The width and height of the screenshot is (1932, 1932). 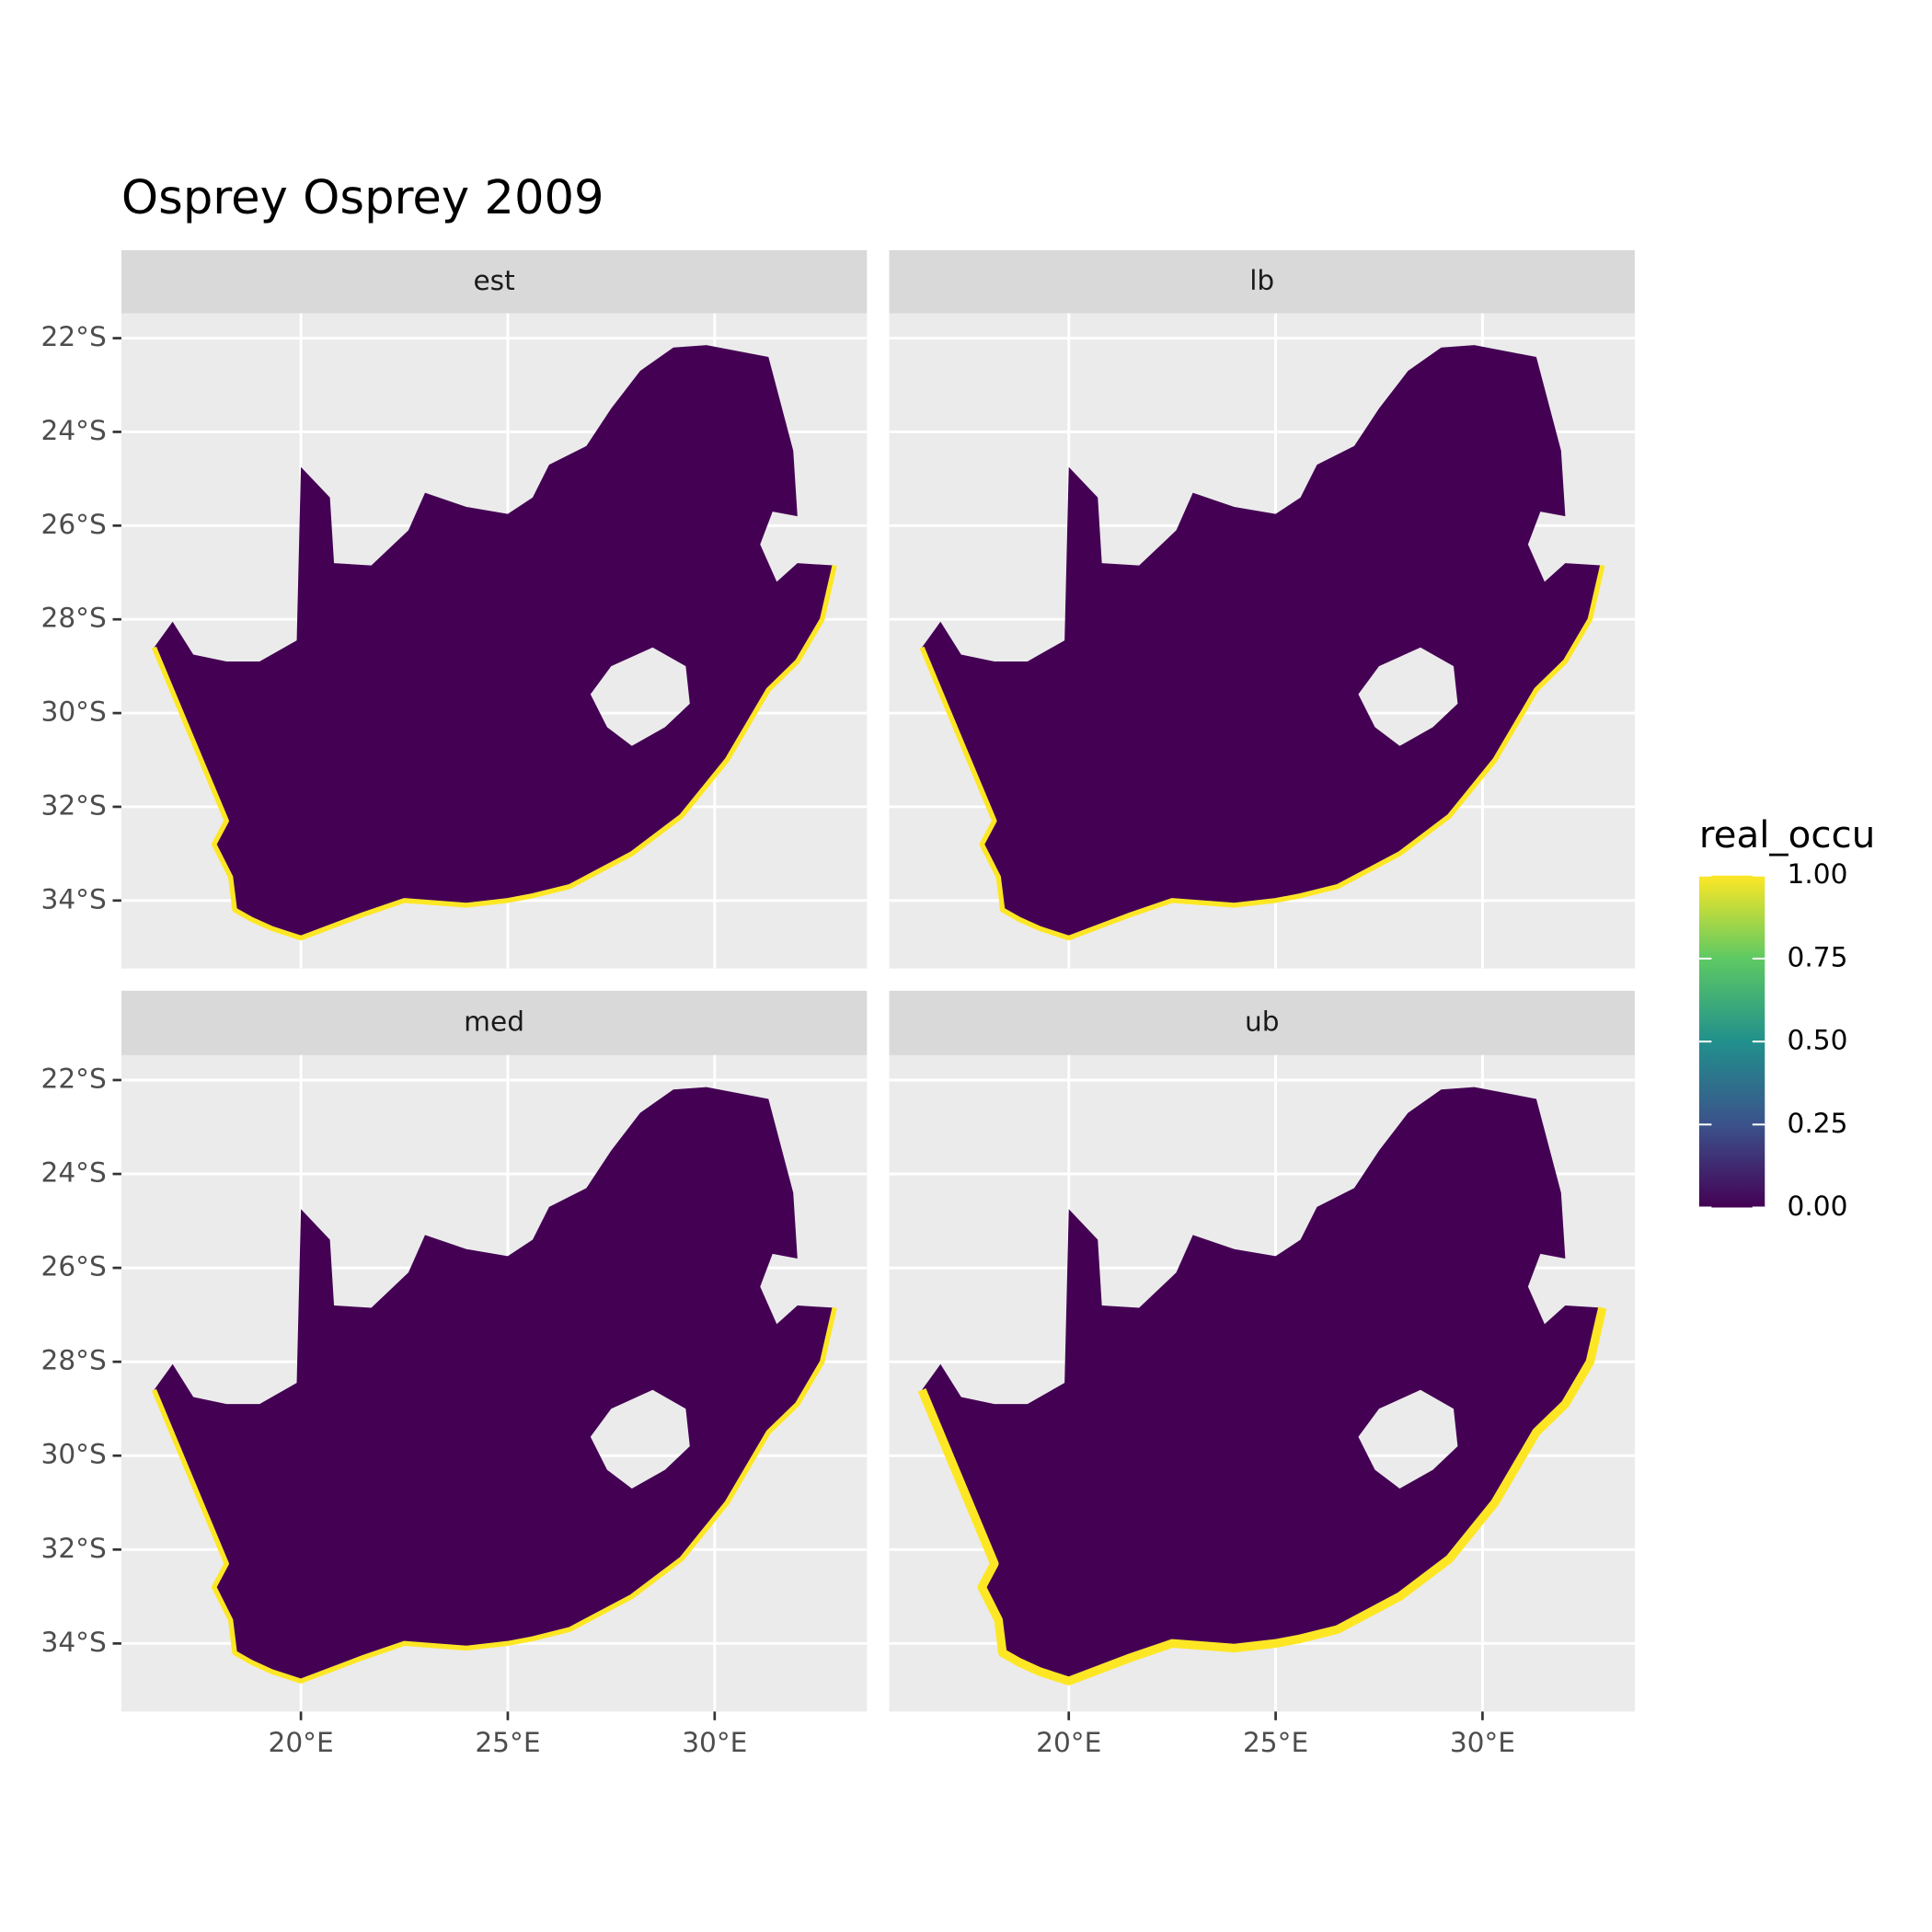 I want to click on facet-label: est, so click(x=493, y=280).